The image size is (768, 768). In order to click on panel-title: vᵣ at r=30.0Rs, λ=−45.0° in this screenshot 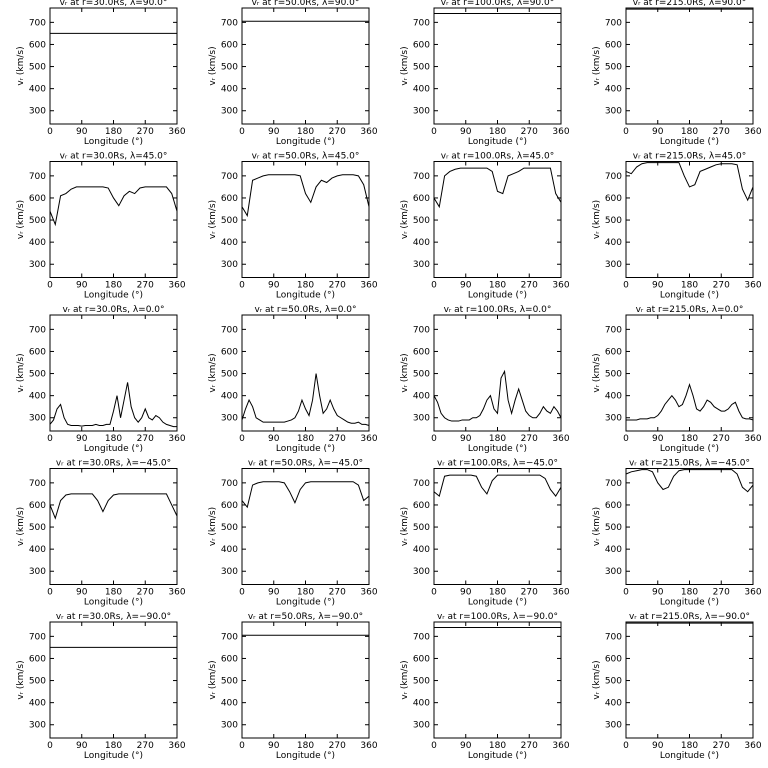, I will do `click(113, 464)`.